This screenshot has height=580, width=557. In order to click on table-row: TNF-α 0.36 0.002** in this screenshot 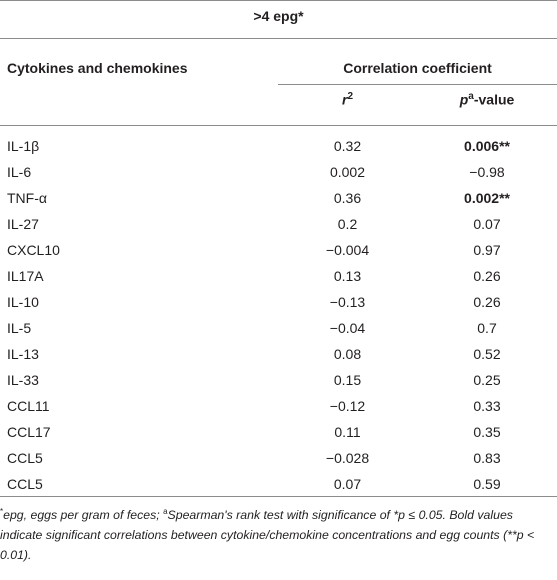, I will do `click(278, 203)`.